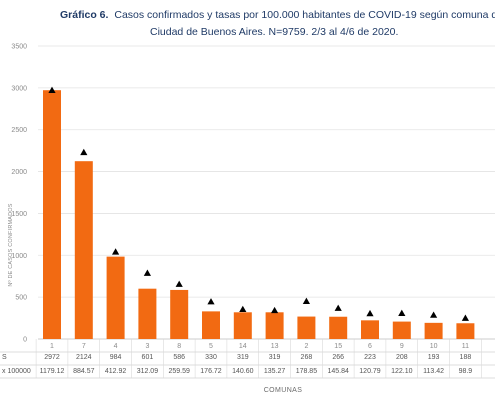 This screenshot has width=495, height=400. What do you see at coordinates (10, 244) in the screenshot?
I see `y-axis-label: Nº DE CASOS CONFIRMADOS` at bounding box center [10, 244].